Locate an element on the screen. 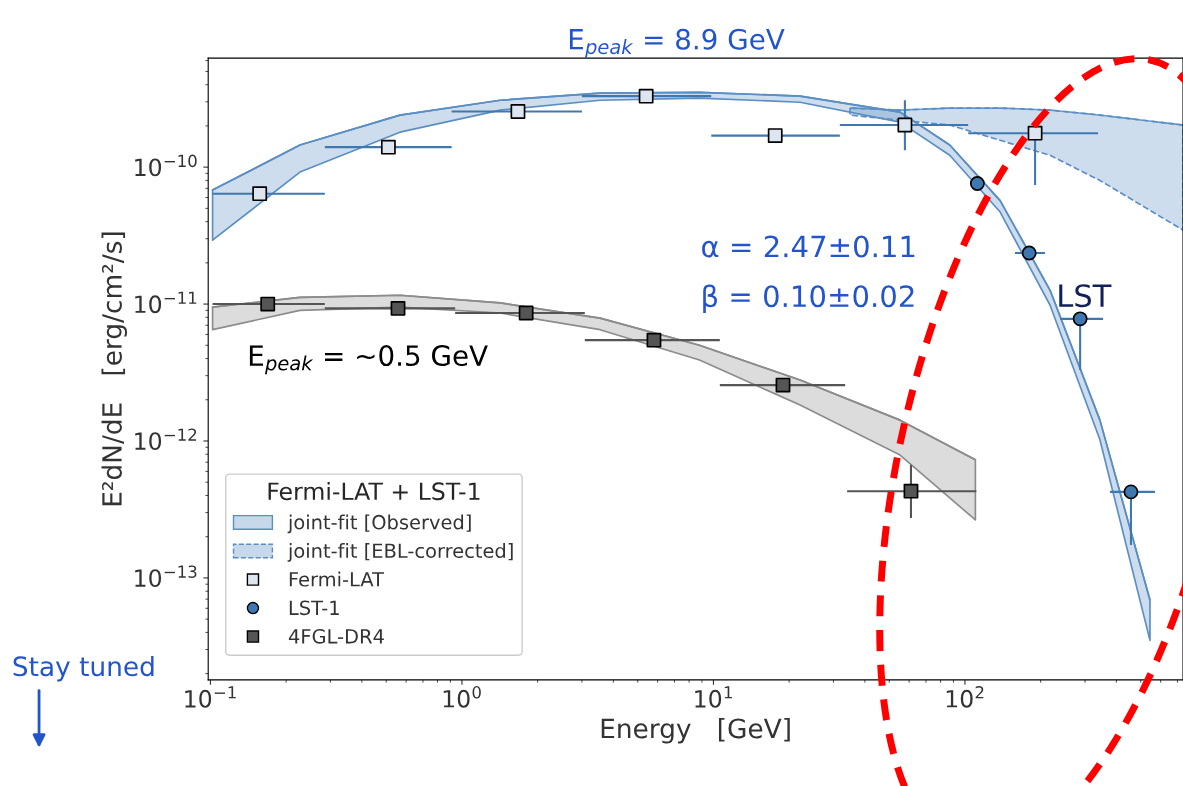  legend-label: joint-fit [EBL-corrected] is located at coordinates (400, 552).